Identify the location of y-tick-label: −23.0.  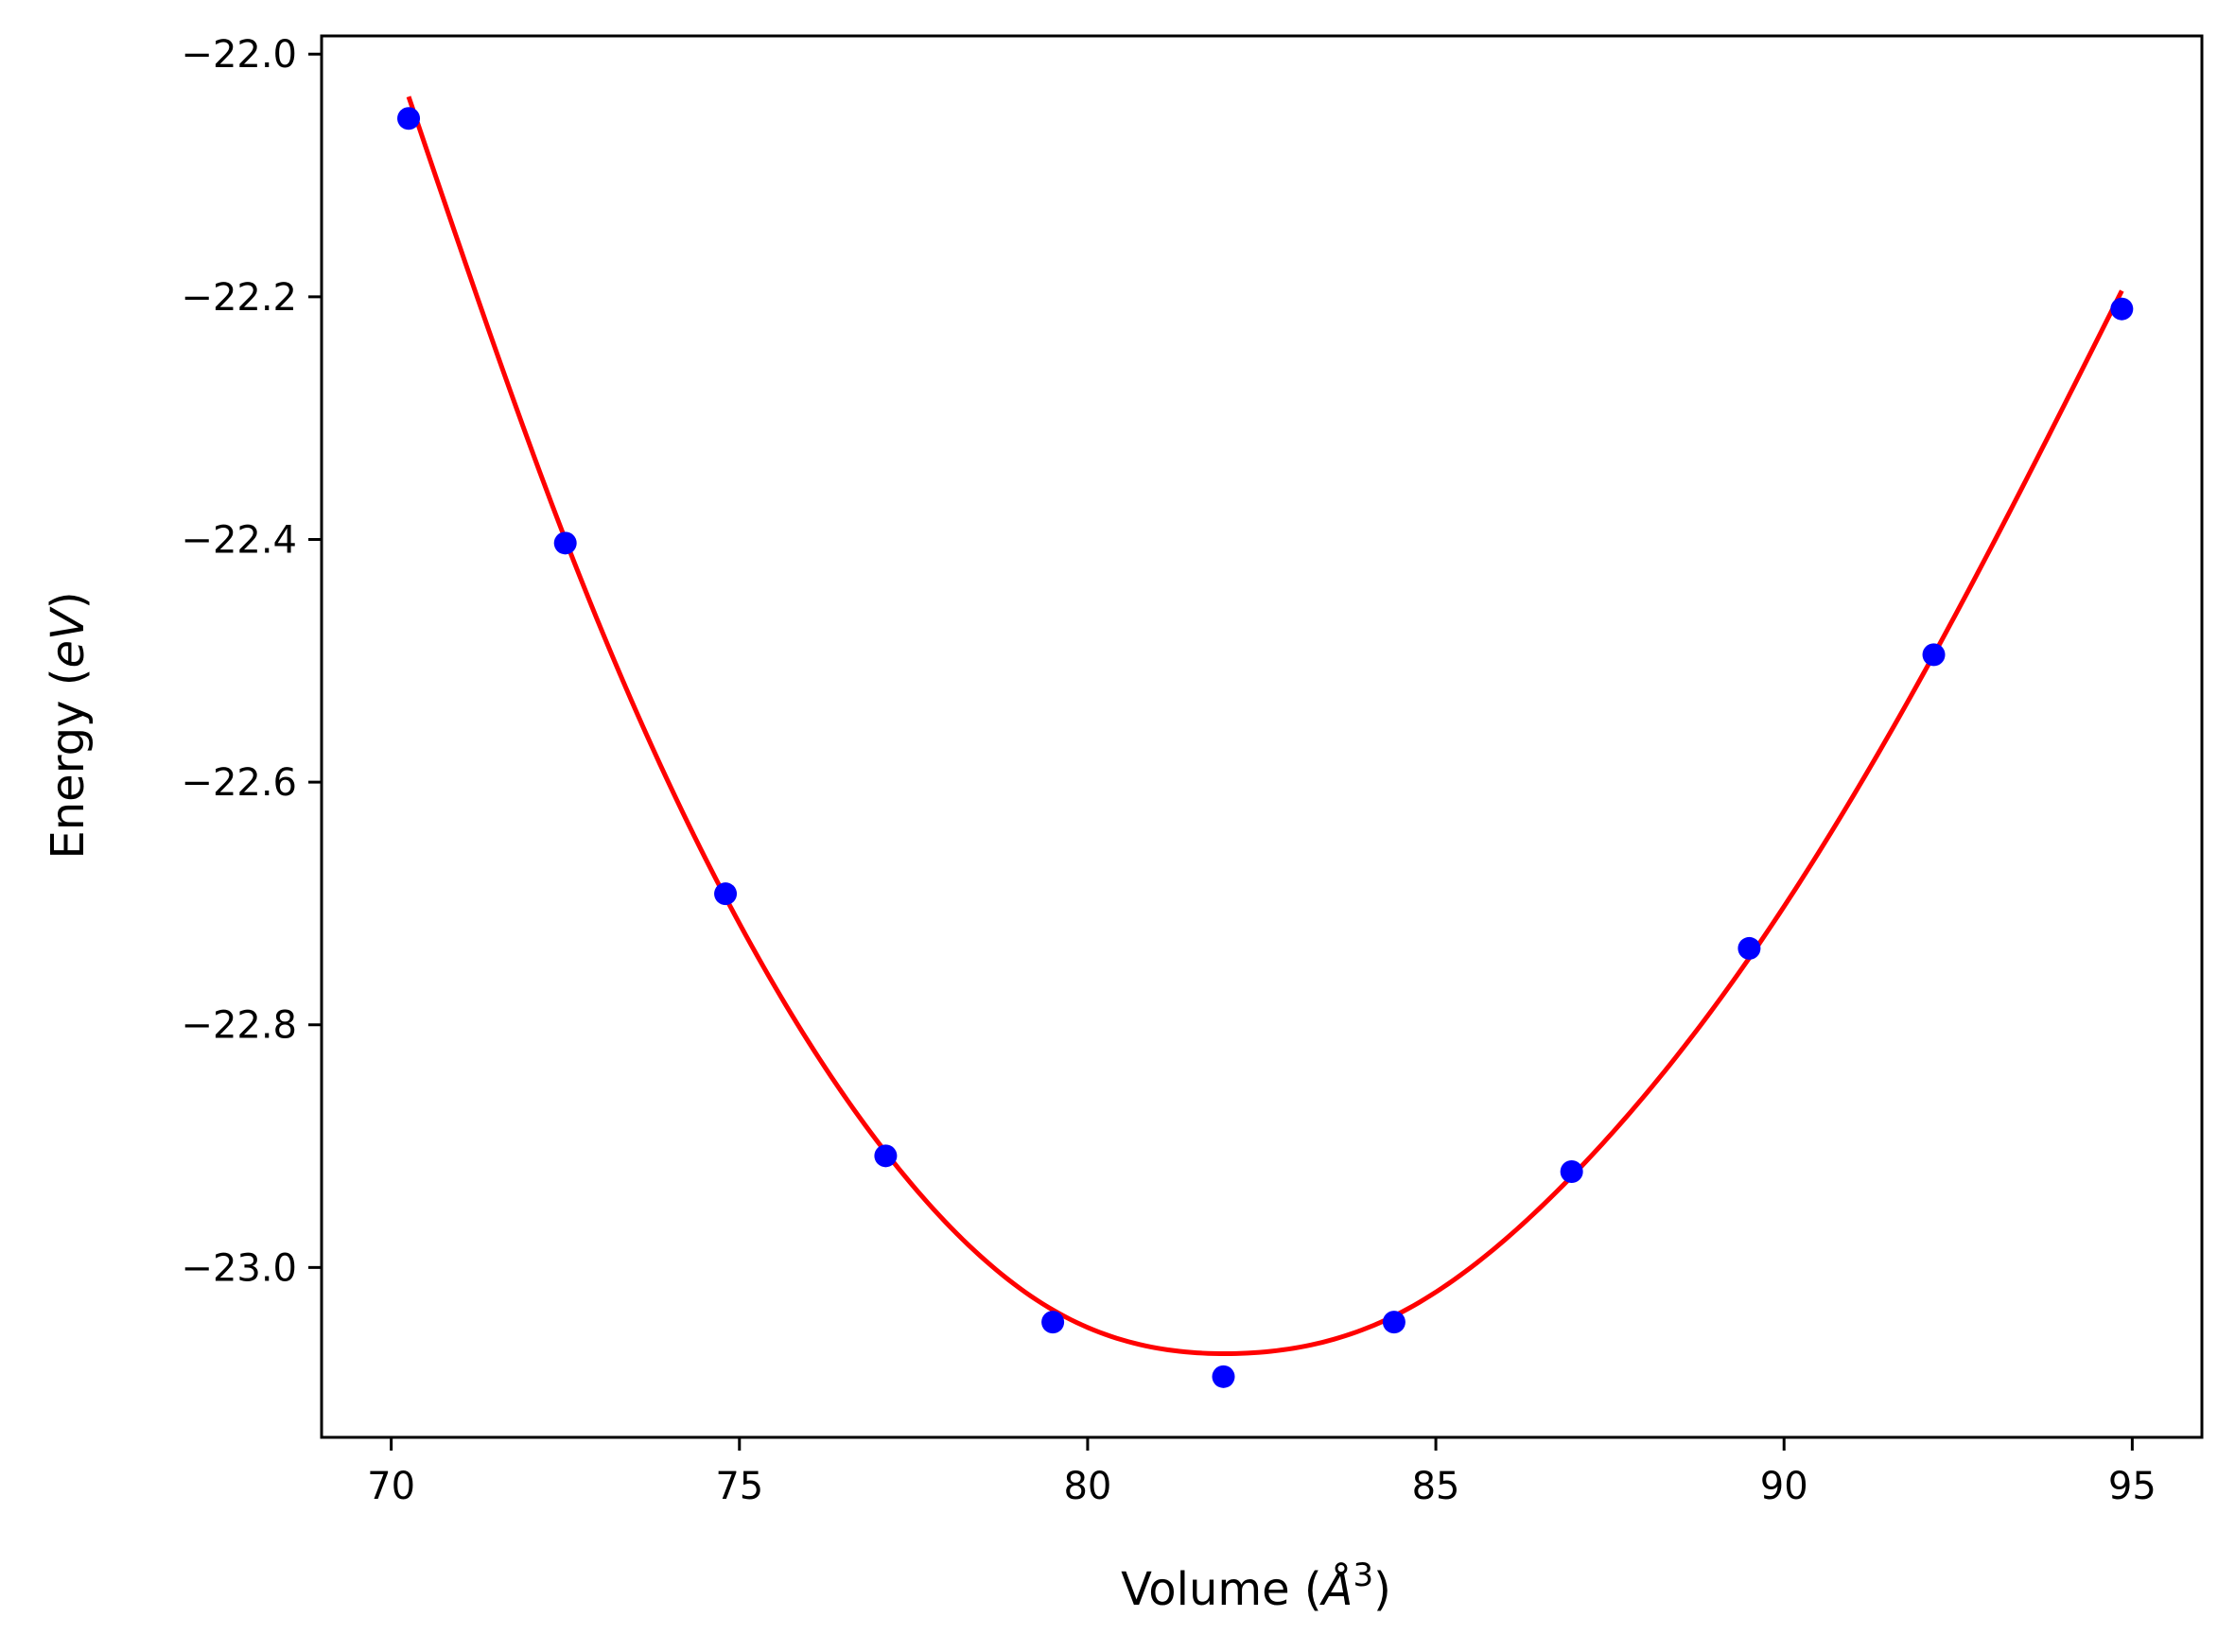
(239, 1268).